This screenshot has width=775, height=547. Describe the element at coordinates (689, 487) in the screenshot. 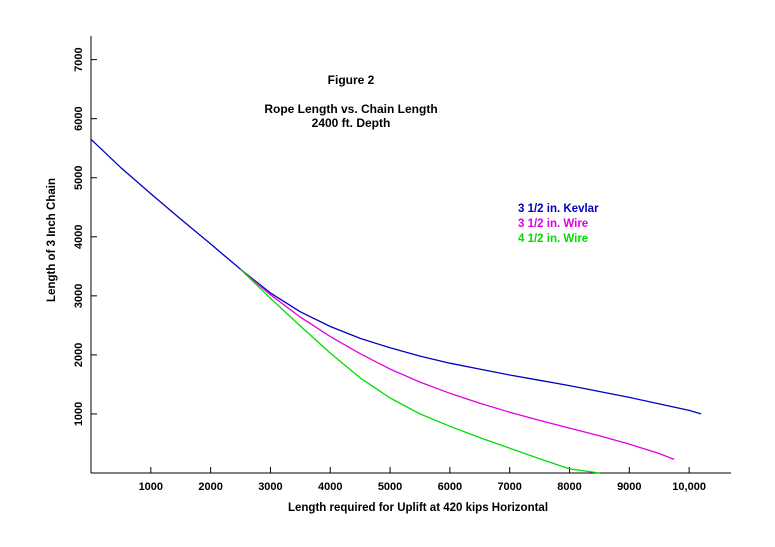

I see `x-tick-label: 10,000` at that location.